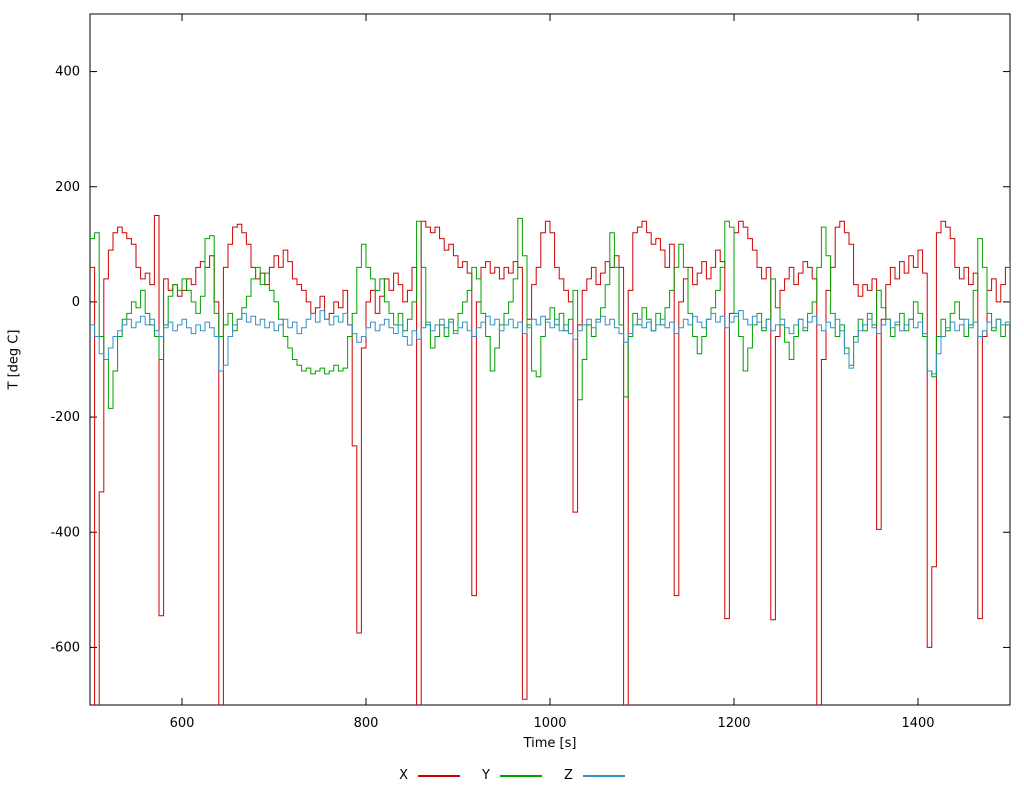 The height and width of the screenshot is (800, 1024). I want to click on legend-item-Y: Y, so click(512, 775).